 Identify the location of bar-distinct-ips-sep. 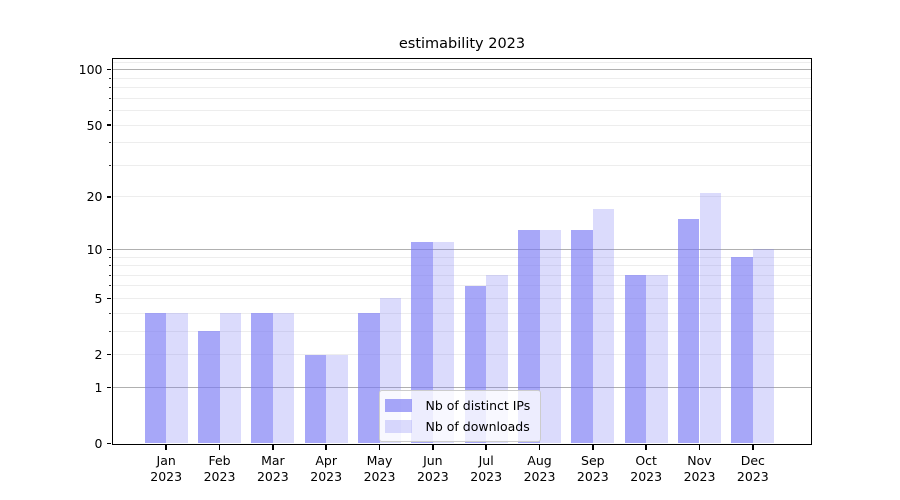
(582, 336).